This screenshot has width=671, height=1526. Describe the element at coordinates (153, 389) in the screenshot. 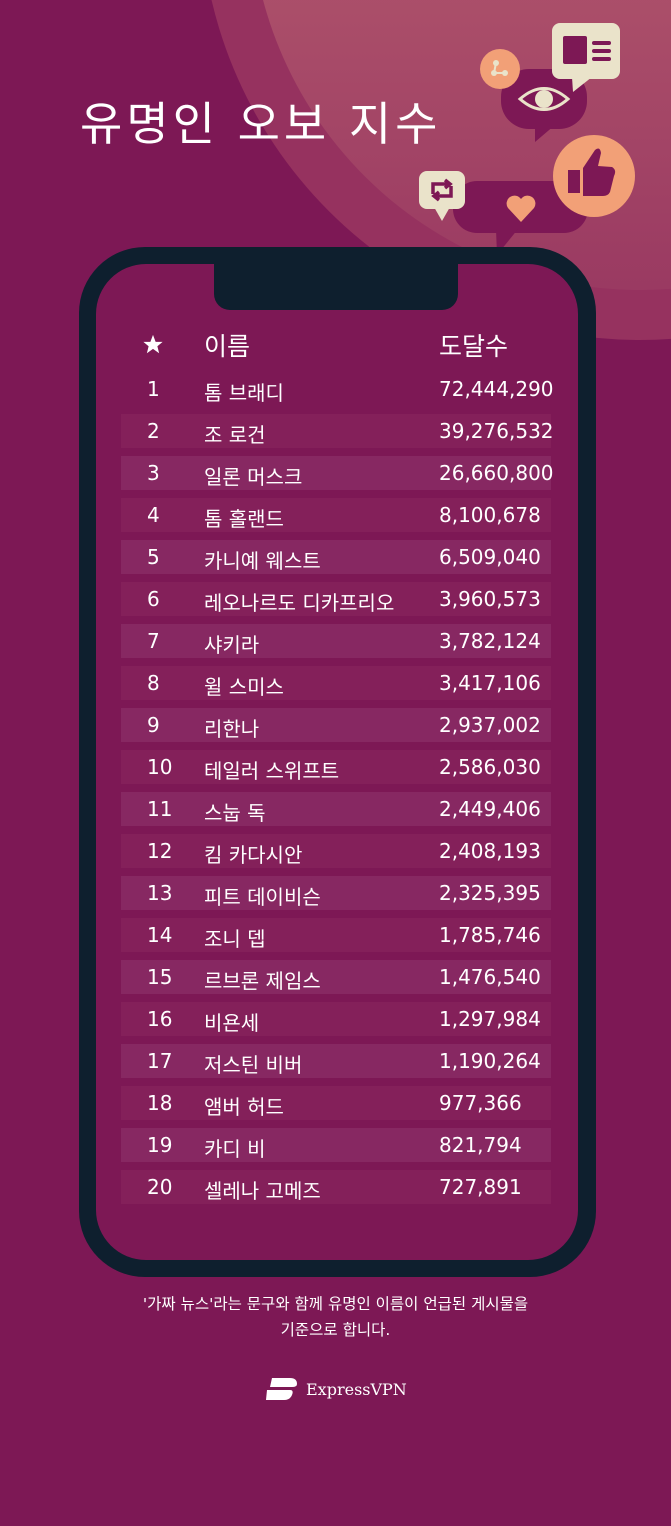

I see `rank-cell: 1` at that location.